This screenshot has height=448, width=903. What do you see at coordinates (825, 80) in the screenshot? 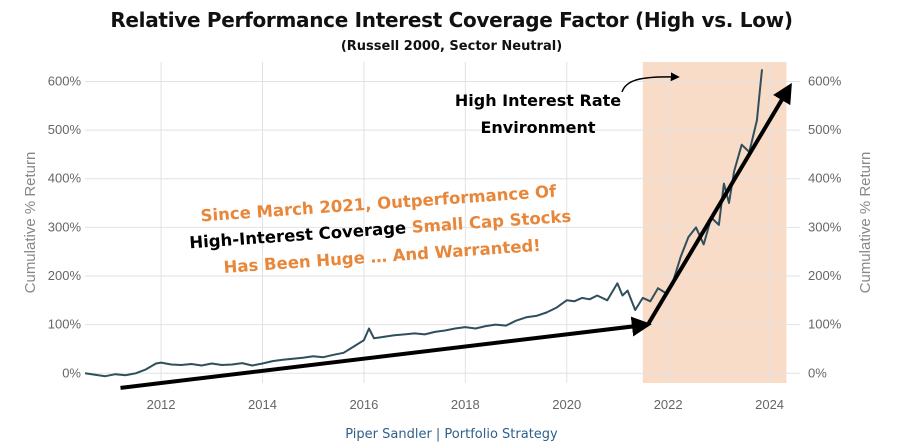
I see `y-tick-label-right: 600%` at bounding box center [825, 80].